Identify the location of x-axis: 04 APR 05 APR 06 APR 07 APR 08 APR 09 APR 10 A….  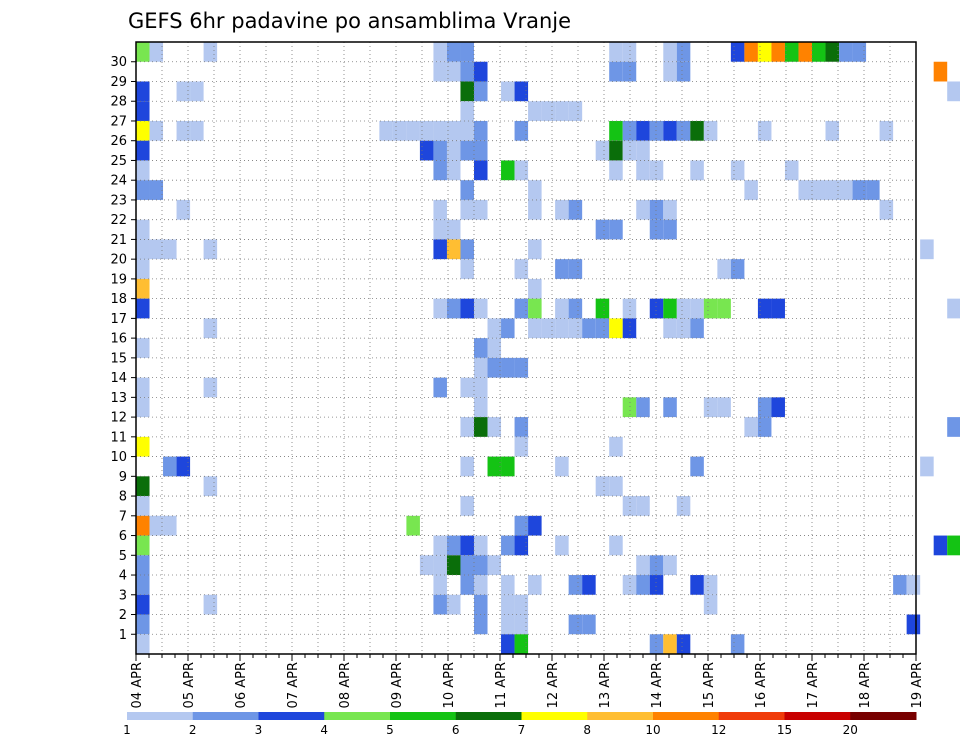
(527, 681).